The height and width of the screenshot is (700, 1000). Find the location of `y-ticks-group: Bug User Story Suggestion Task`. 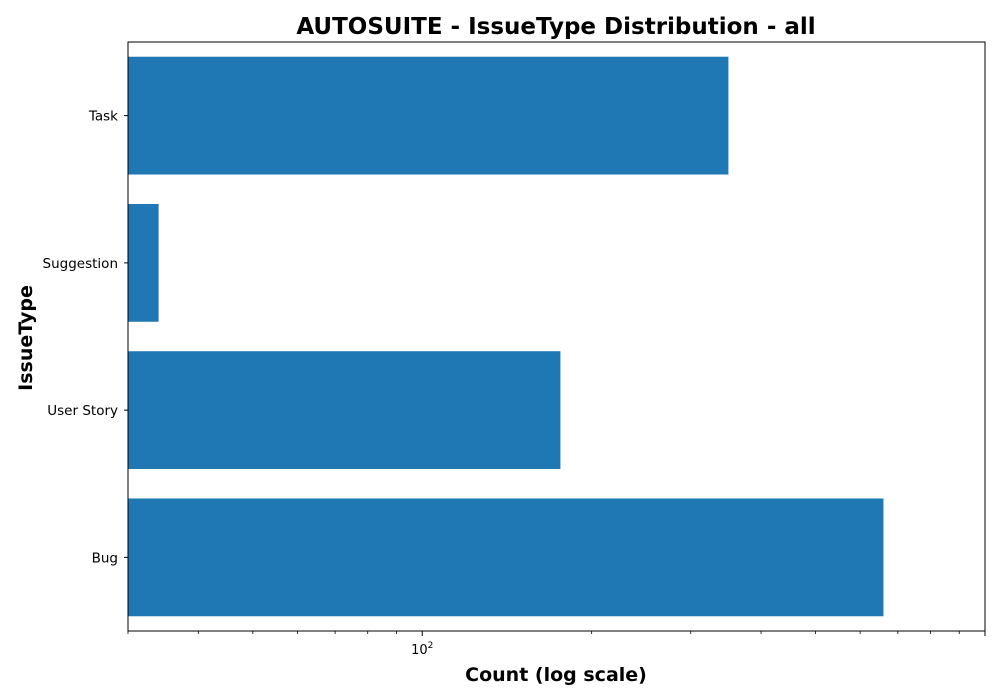

y-ticks-group: Bug User Story Suggestion Task is located at coordinates (85, 337).